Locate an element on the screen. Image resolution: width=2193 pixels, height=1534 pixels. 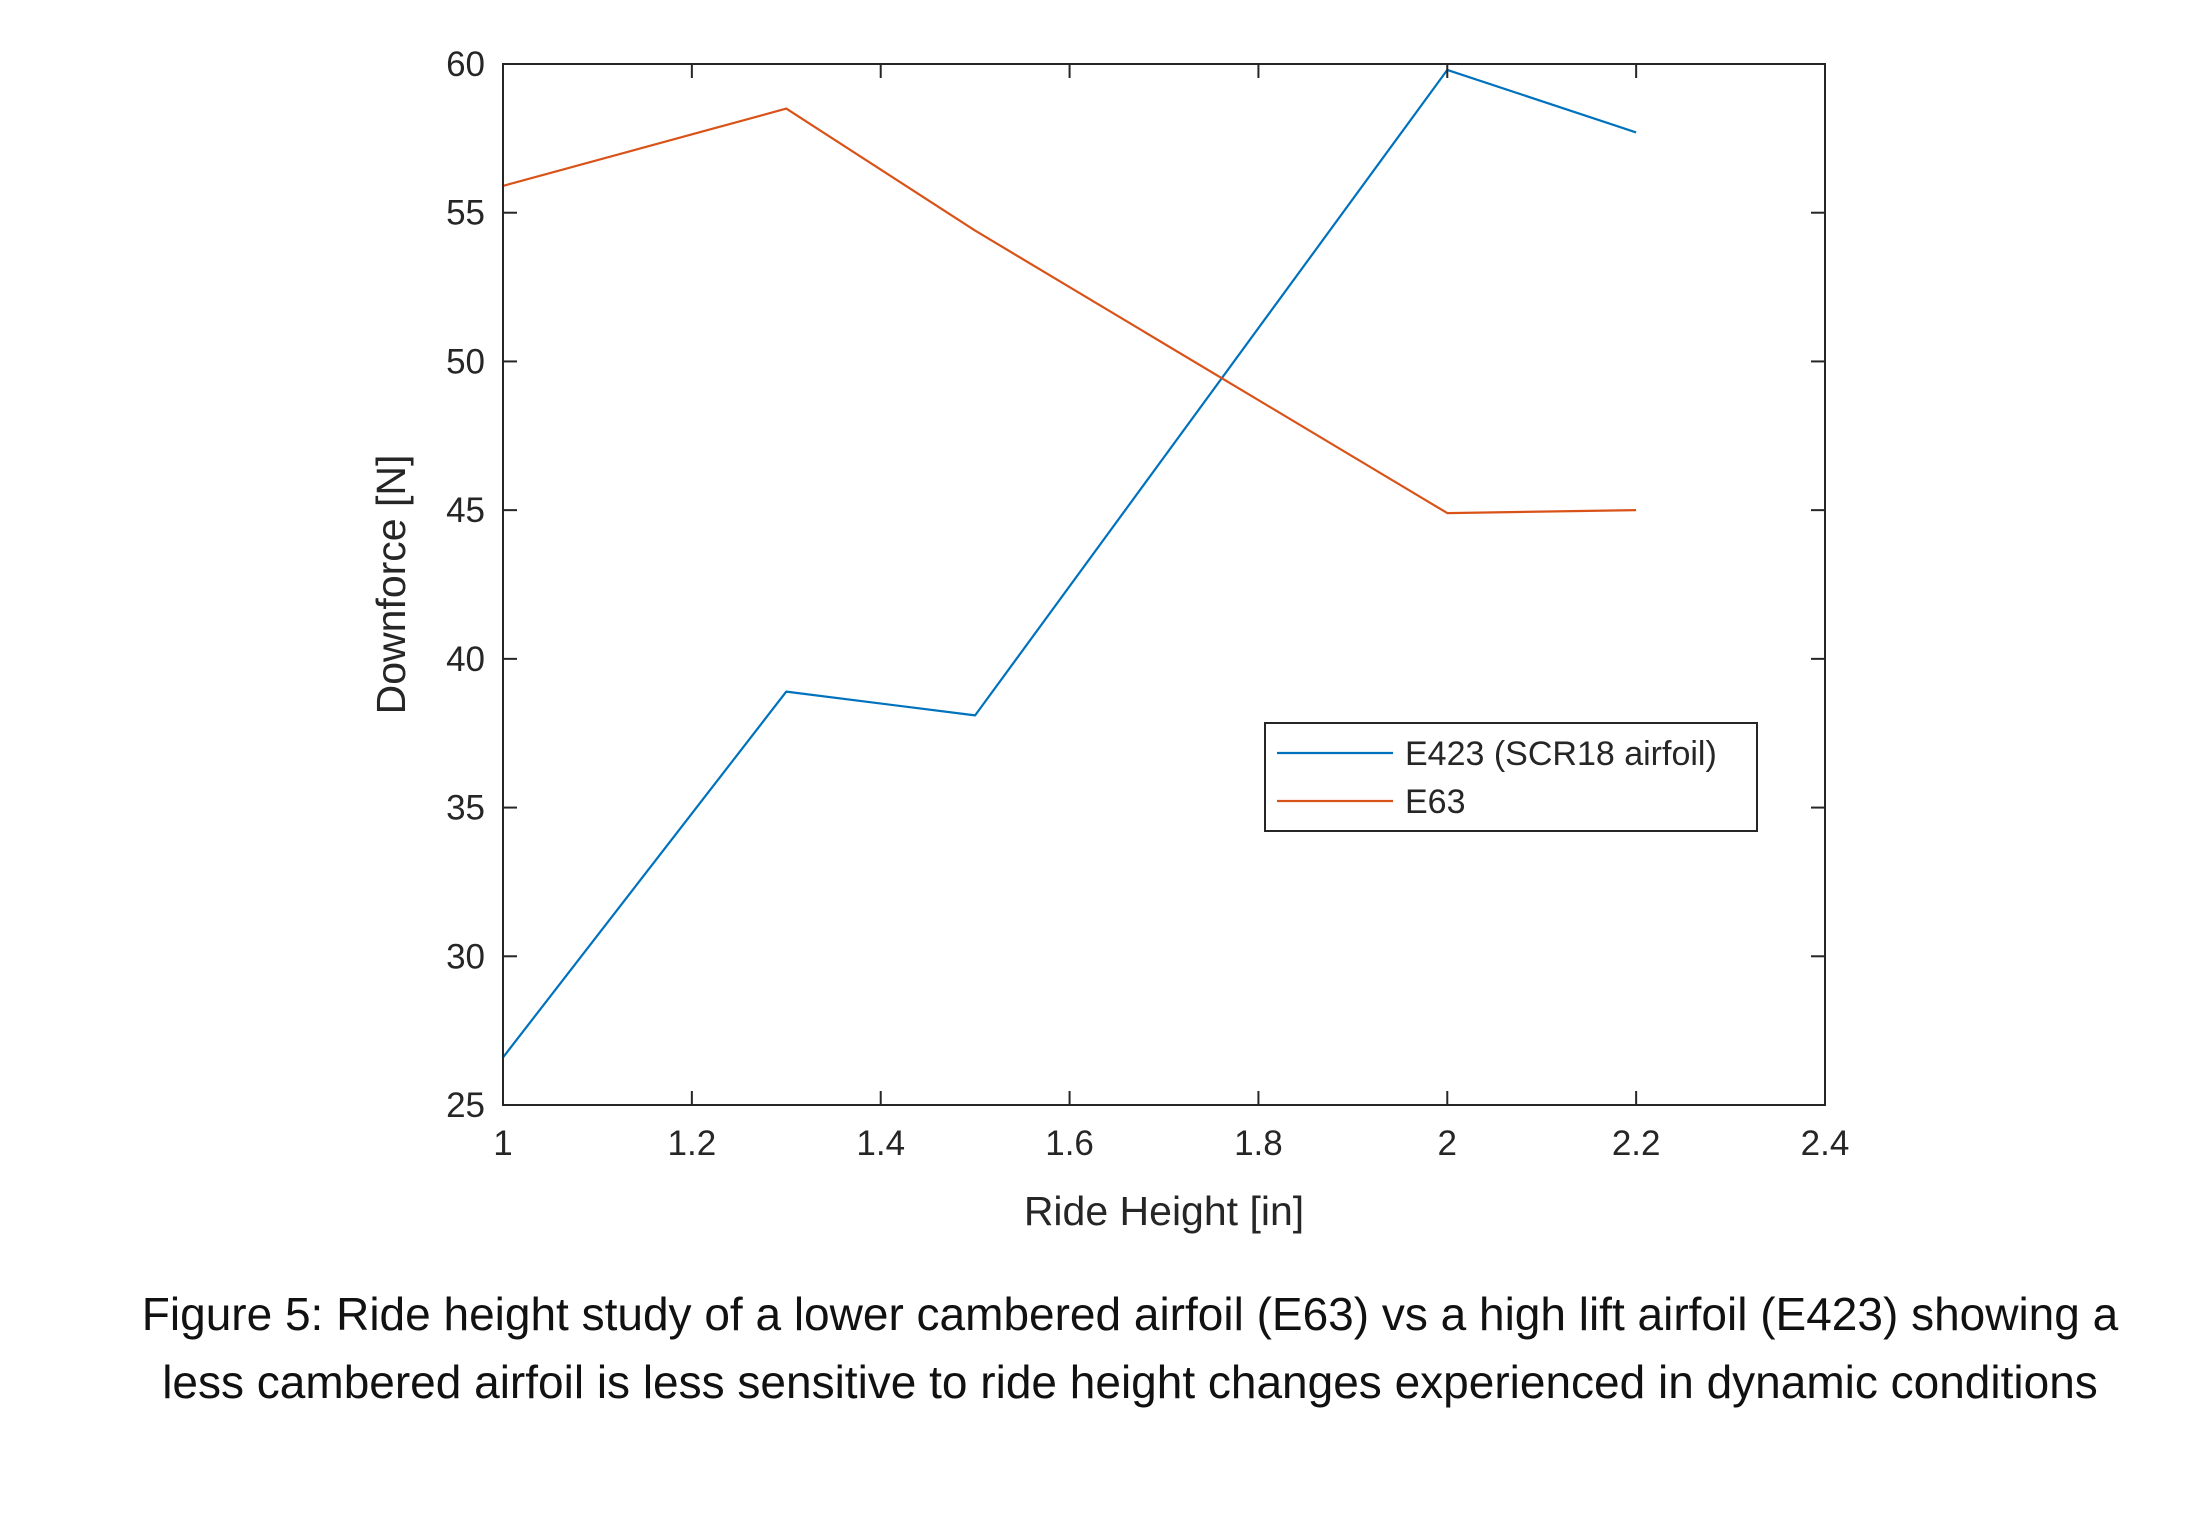
legend-box is located at coordinates (1511, 777).